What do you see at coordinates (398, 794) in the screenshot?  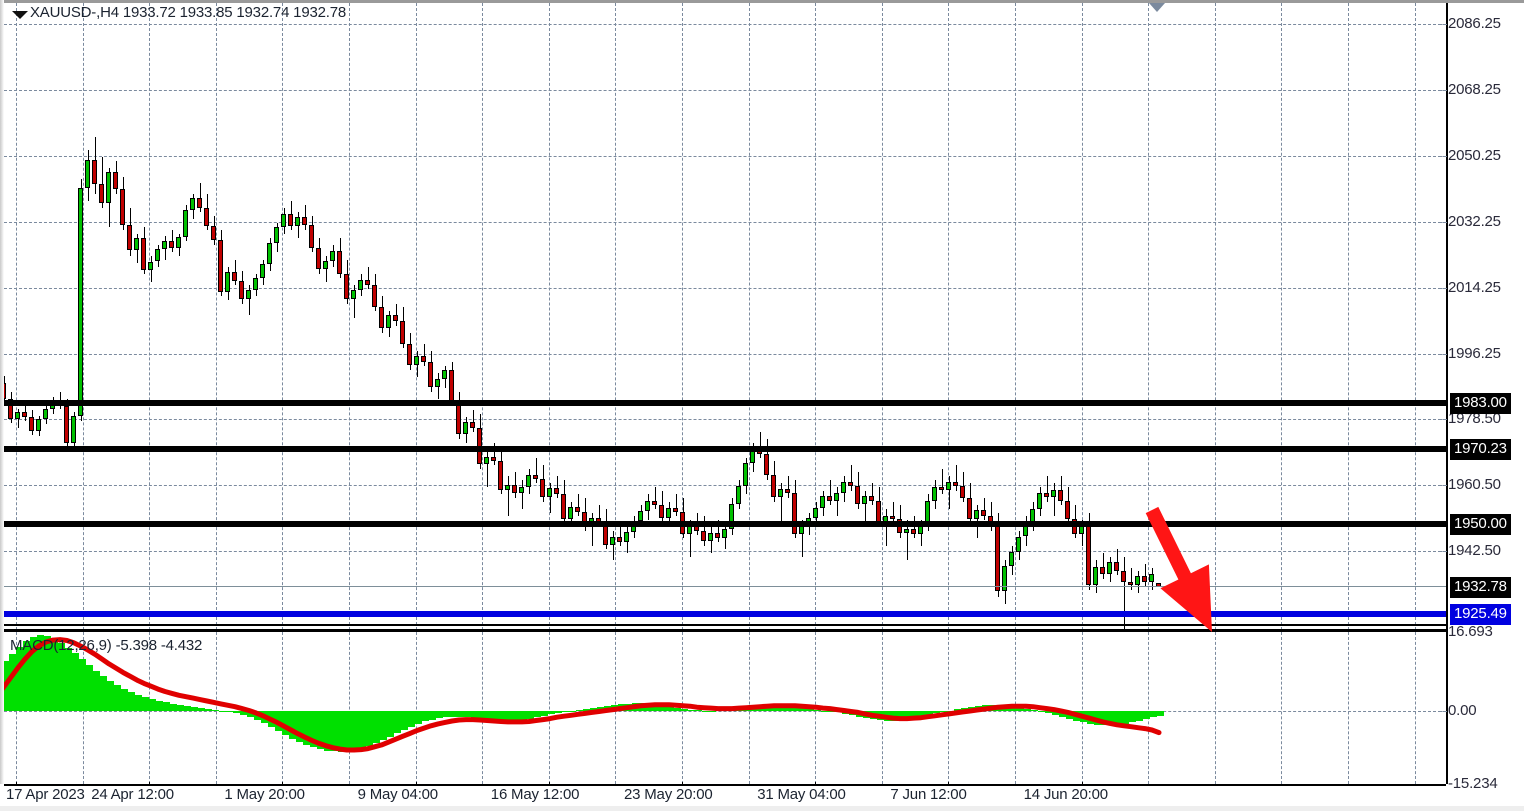 I see `time-axis-tick: 9 May 04:00` at bounding box center [398, 794].